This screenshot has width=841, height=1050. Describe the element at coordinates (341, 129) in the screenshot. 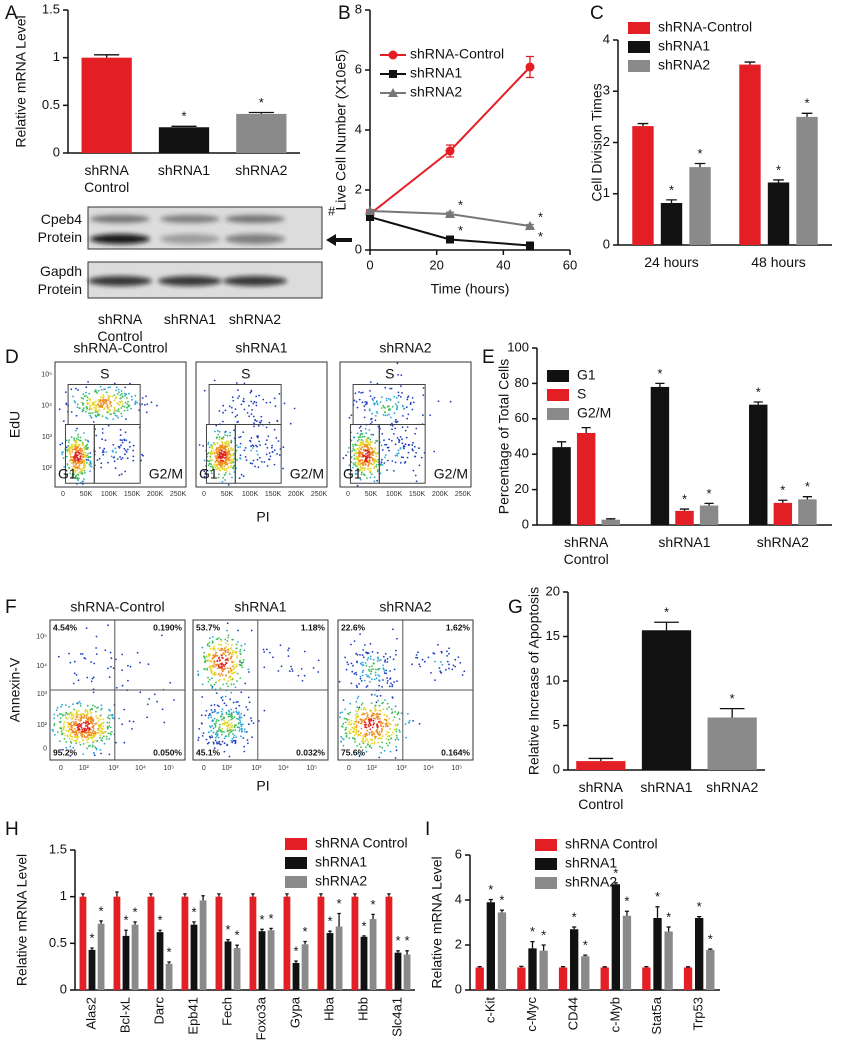

I see `y-axis-label: Live Cell Number (X10e5)` at that location.